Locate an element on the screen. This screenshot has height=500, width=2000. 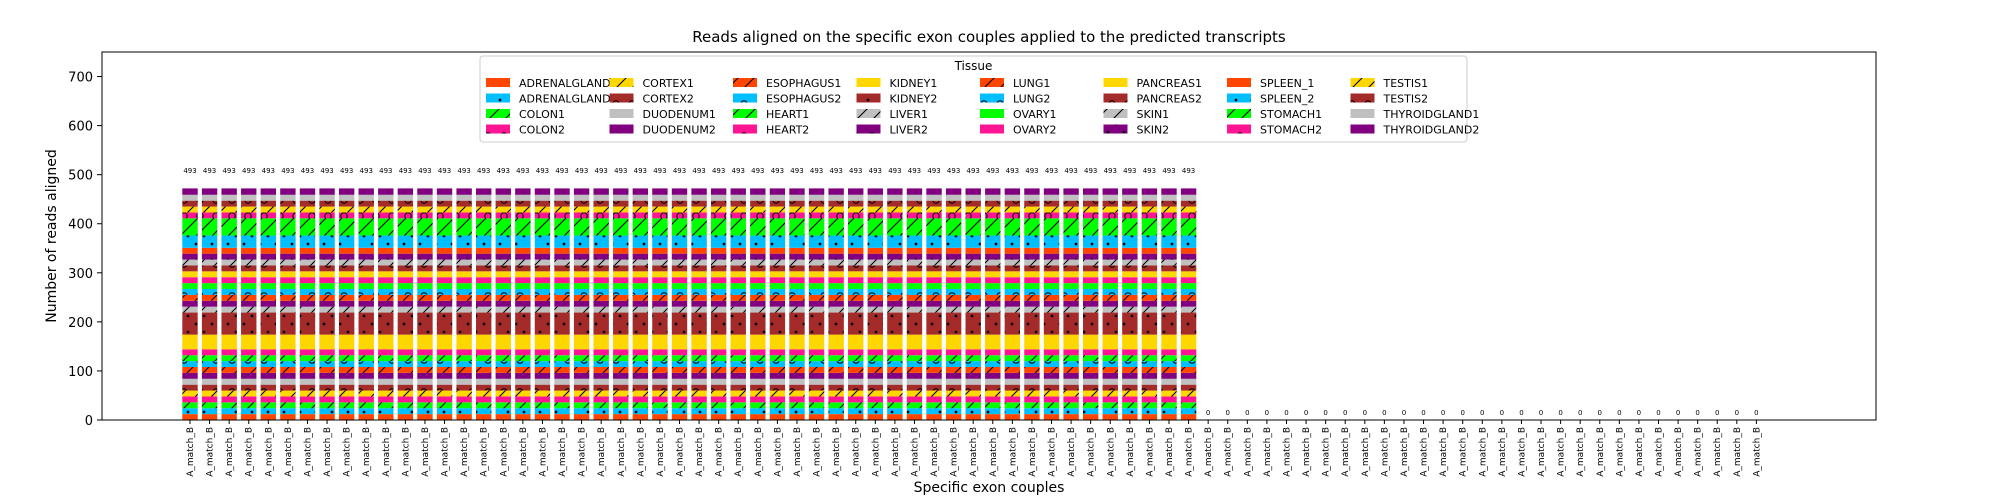
legend-label: ADRENALGLAND2 is located at coordinates (568, 99).